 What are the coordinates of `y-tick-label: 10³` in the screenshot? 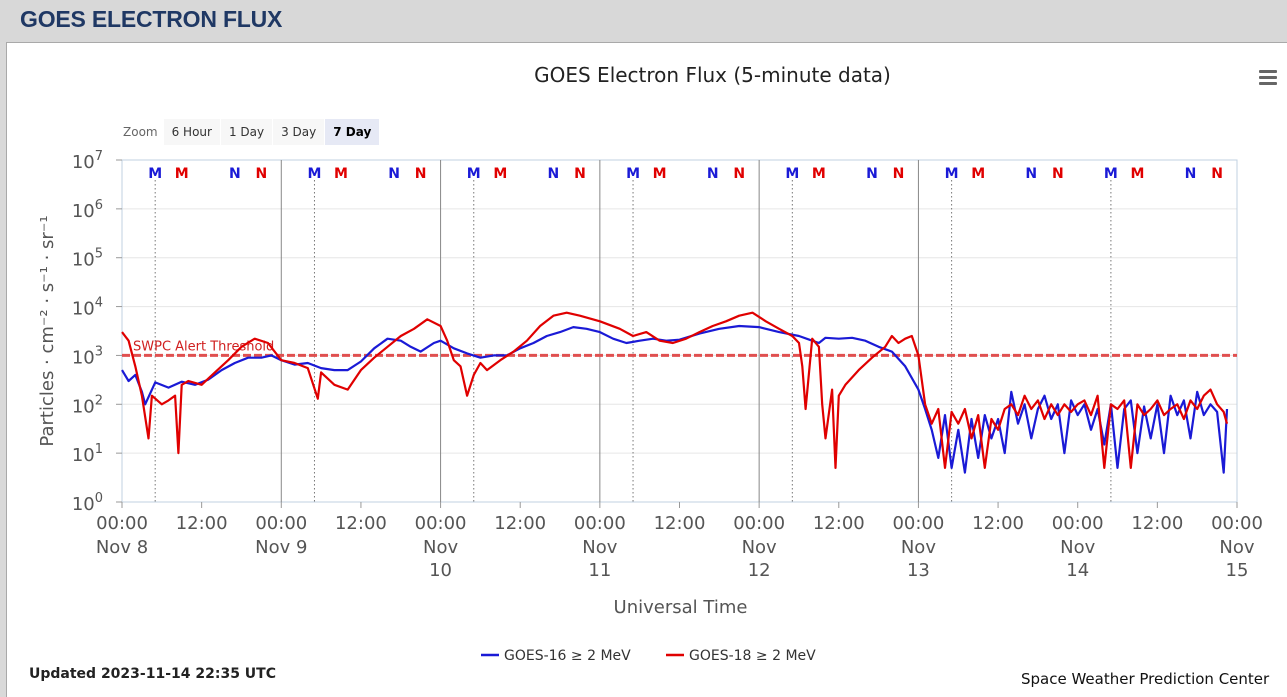 It's located at (87, 356).